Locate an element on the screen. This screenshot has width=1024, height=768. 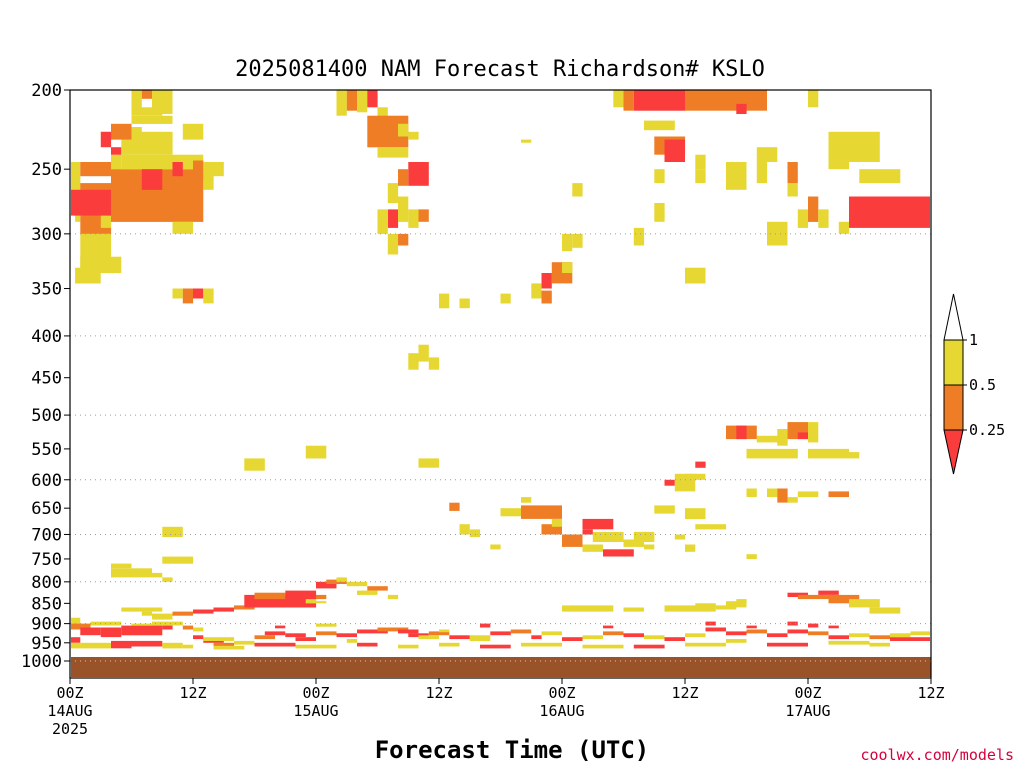
x-axis-title: Forecast Time (UTC) is located at coordinates (512, 750).